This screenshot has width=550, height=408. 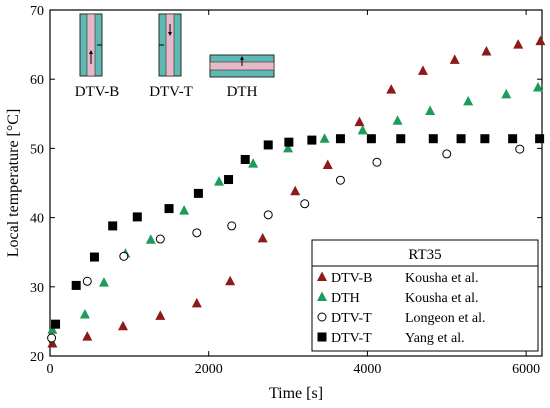 I want to click on y-tick-label: 30, so click(x=37, y=288).